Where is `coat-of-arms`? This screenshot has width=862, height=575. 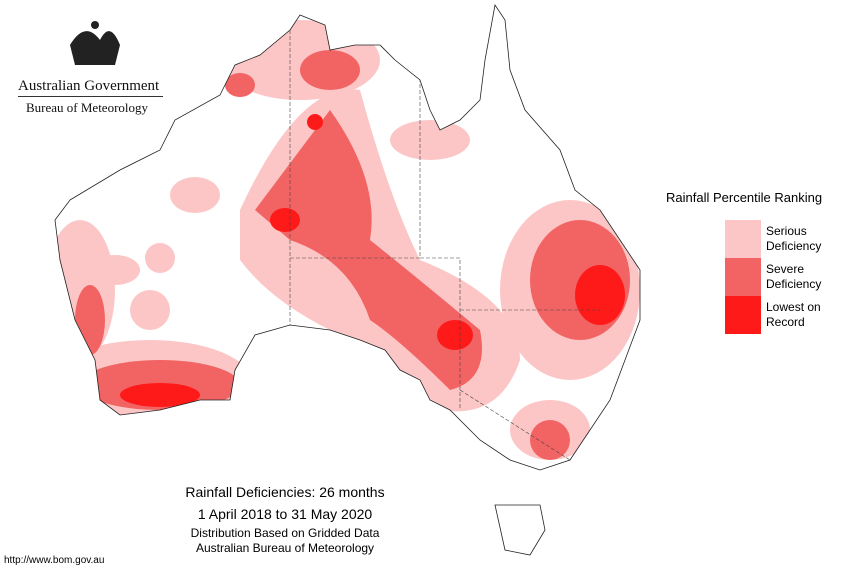 coat-of-arms is located at coordinates (95, 43).